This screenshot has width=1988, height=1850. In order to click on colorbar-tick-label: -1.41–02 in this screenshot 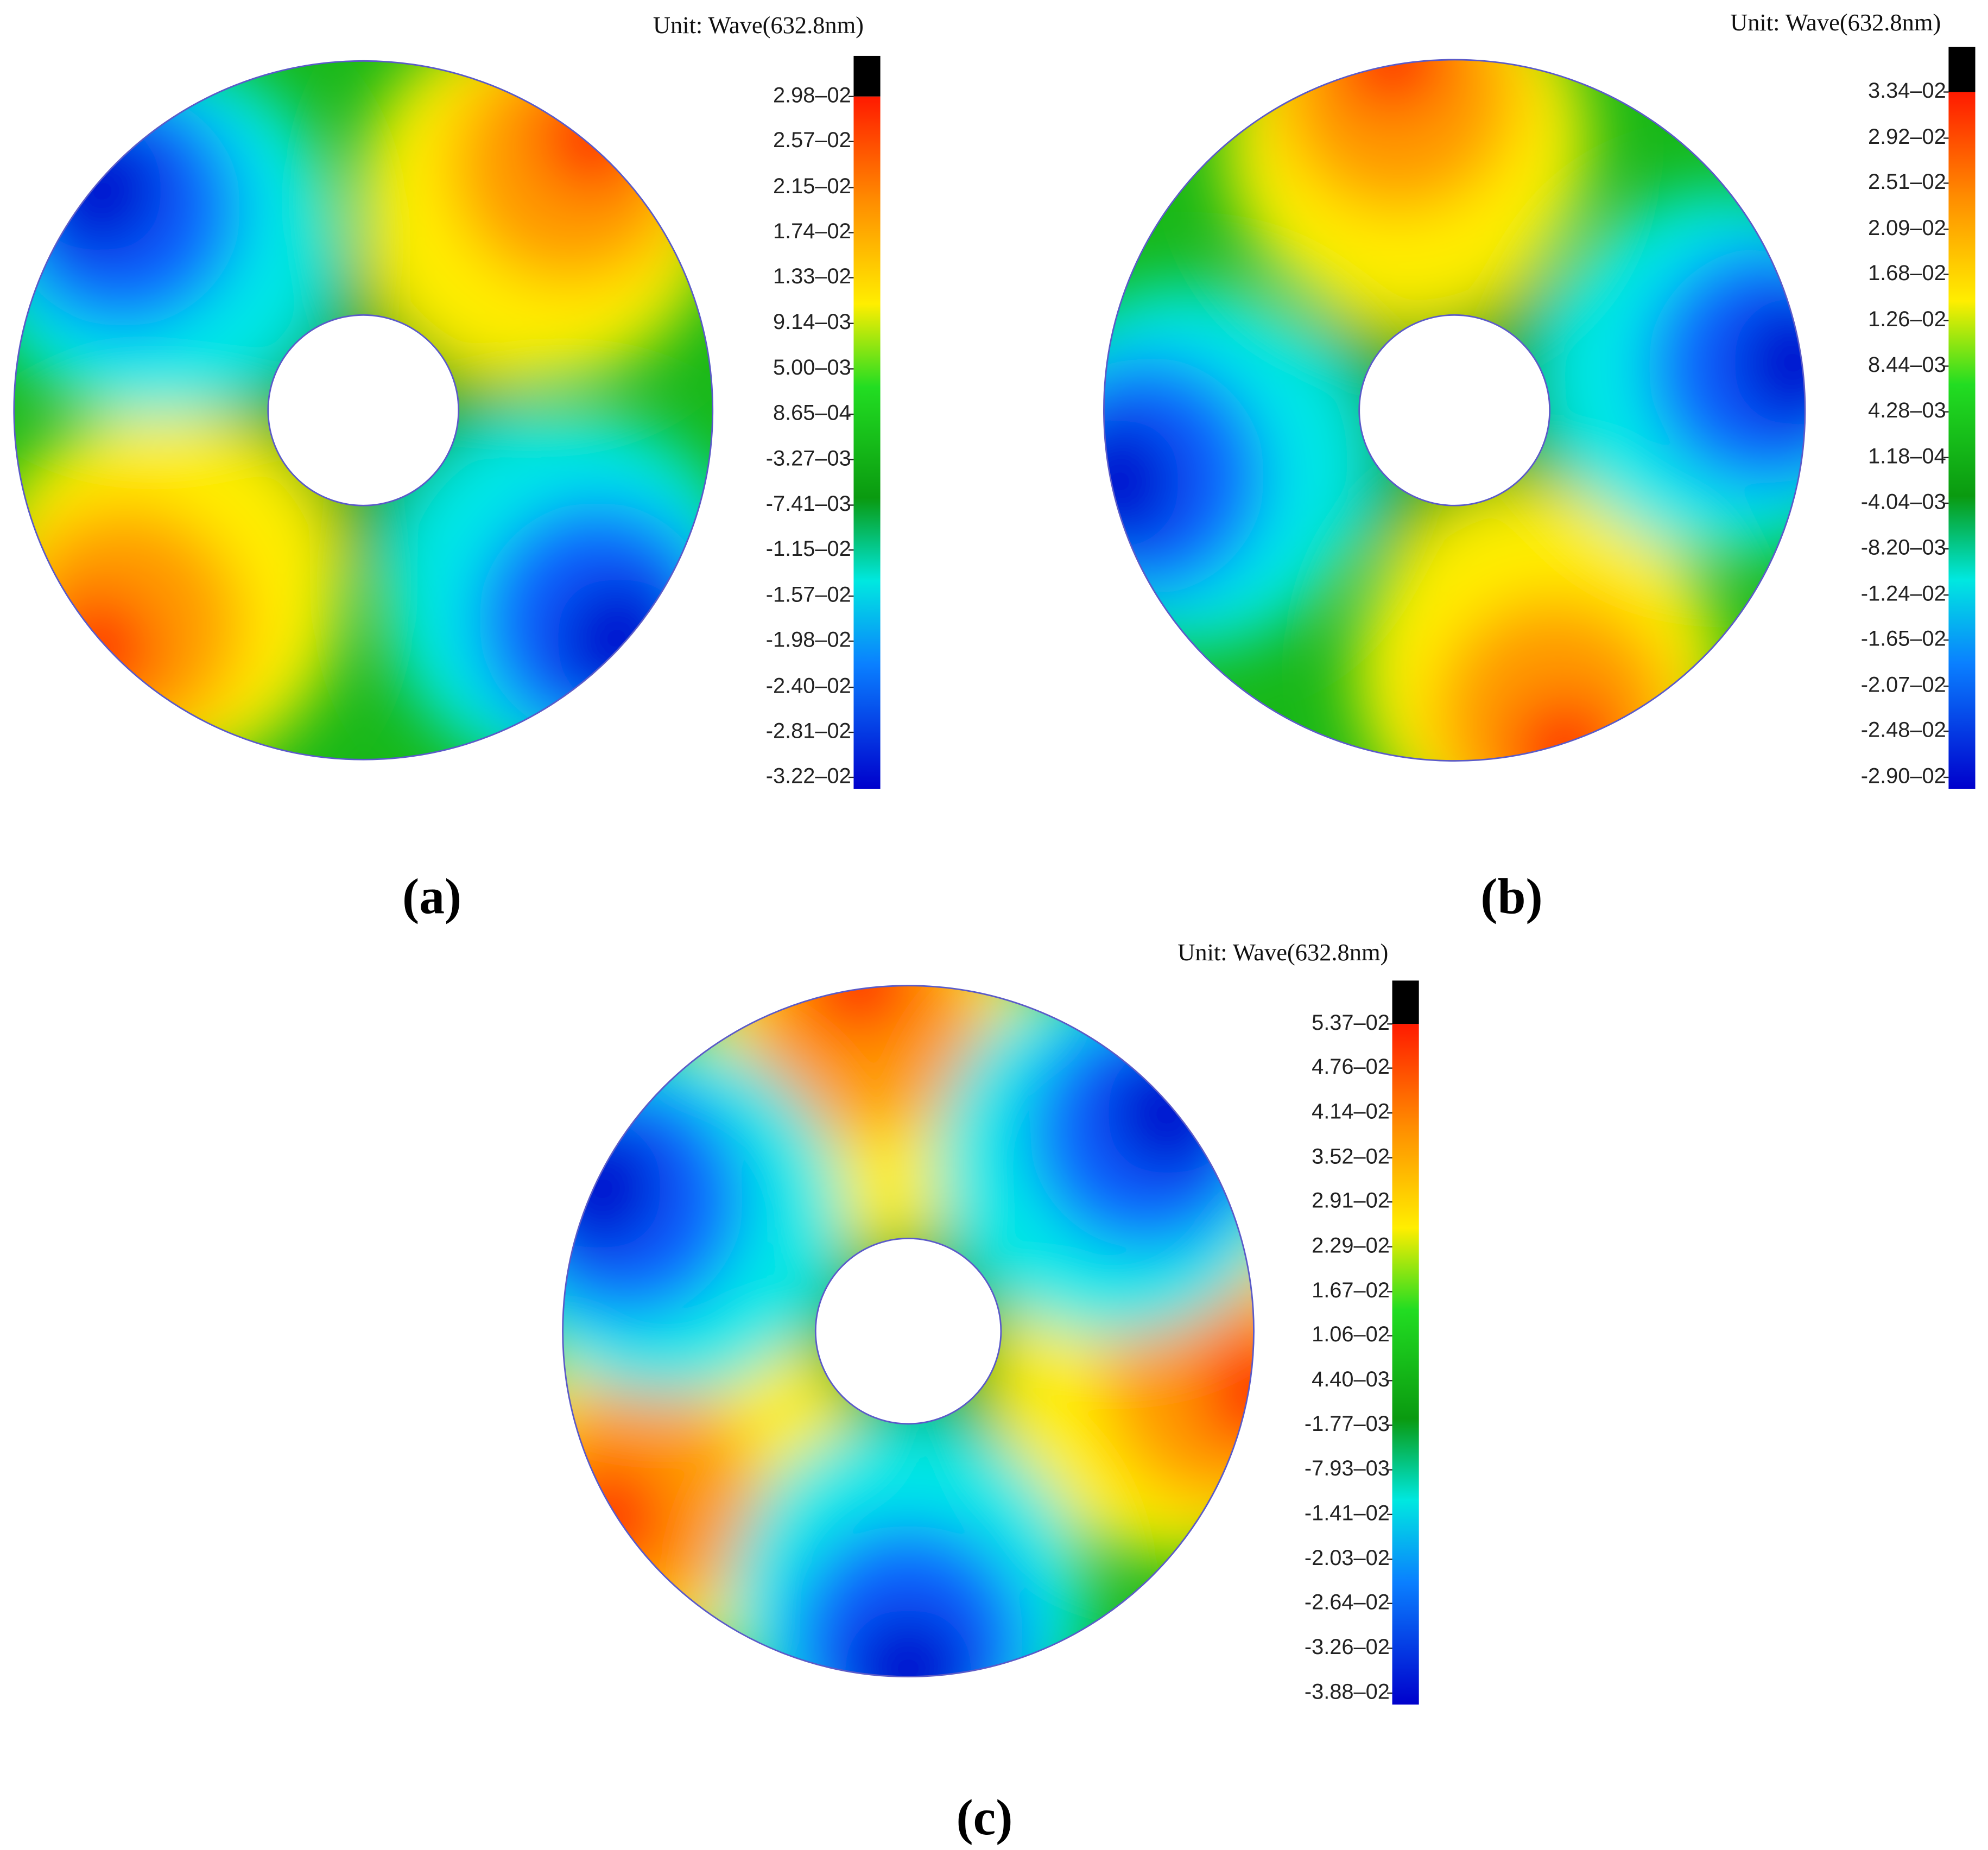, I will do `click(1348, 1513)`.